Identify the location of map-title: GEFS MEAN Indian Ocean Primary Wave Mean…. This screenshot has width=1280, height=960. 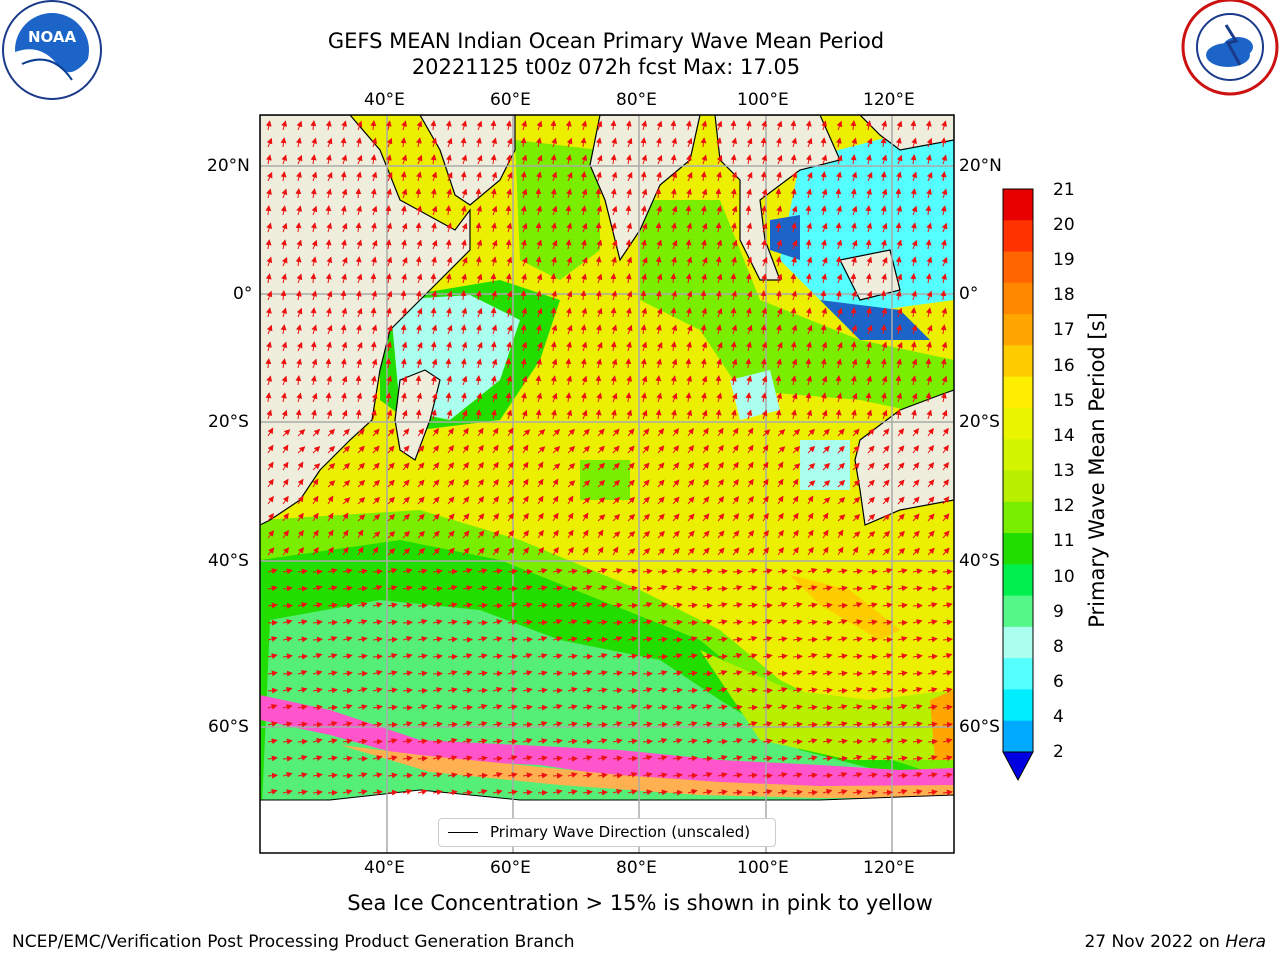
(606, 41).